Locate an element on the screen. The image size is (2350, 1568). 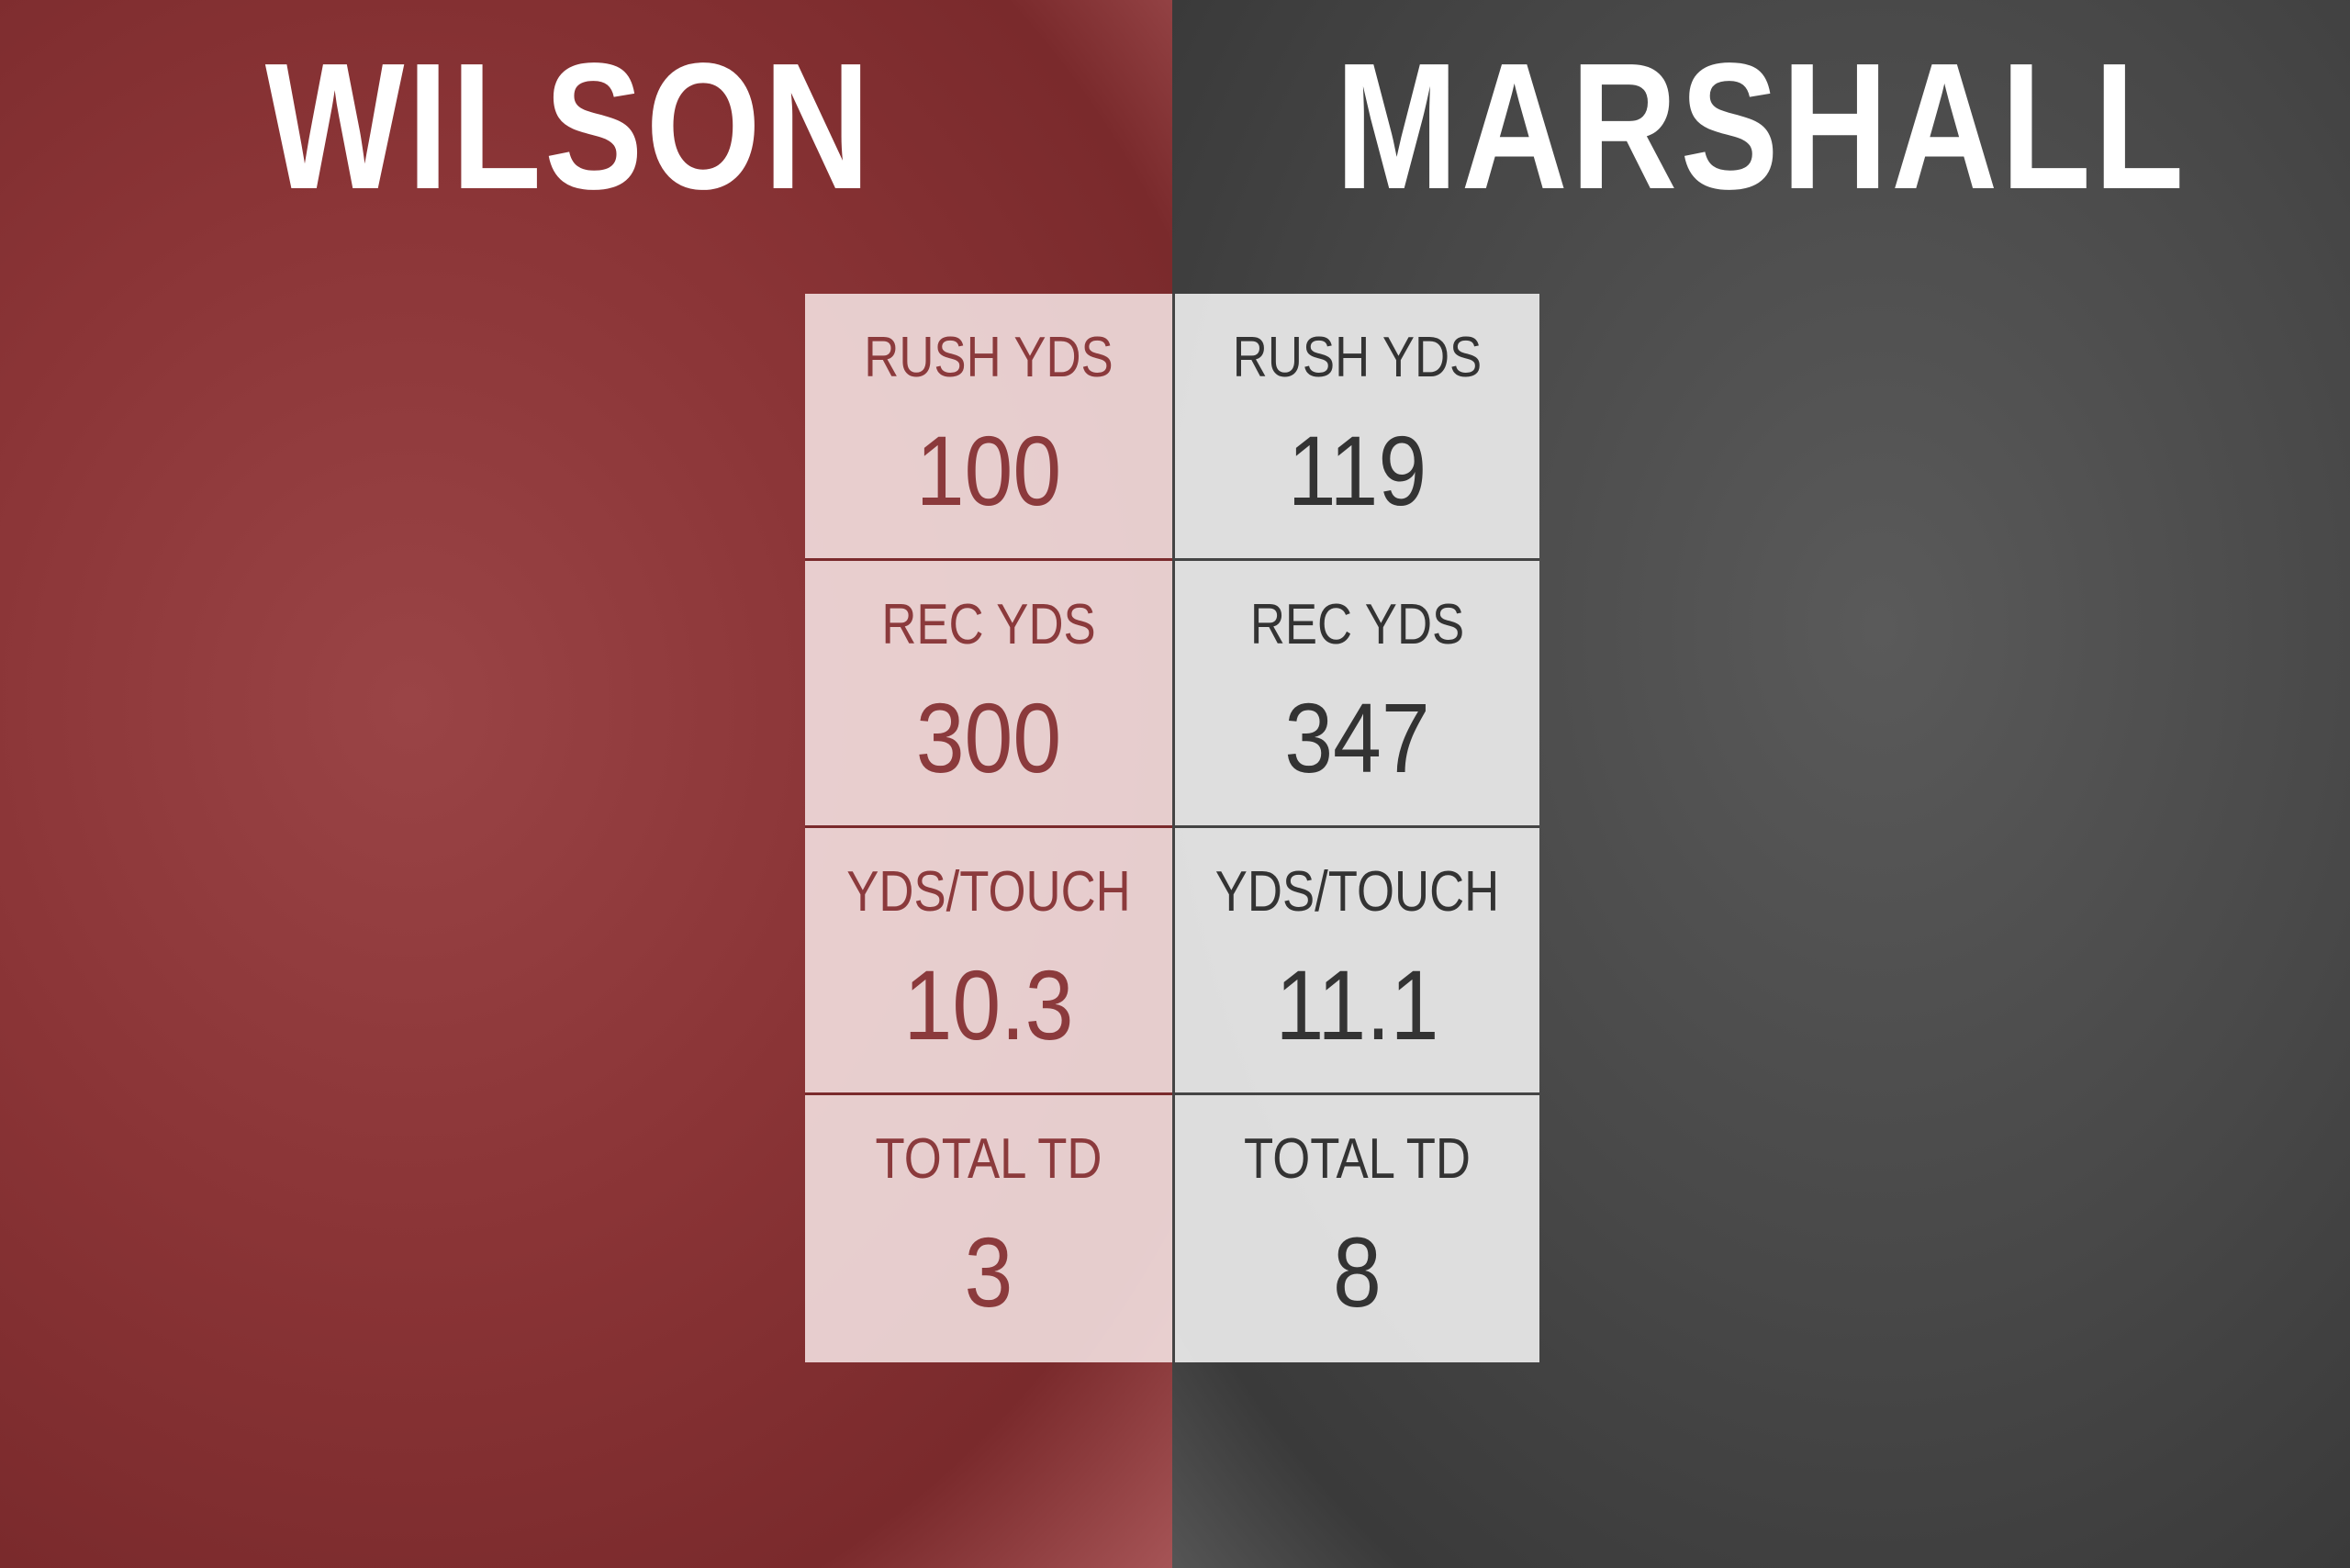
player-name: MARSHALL is located at coordinates (1761, 126).